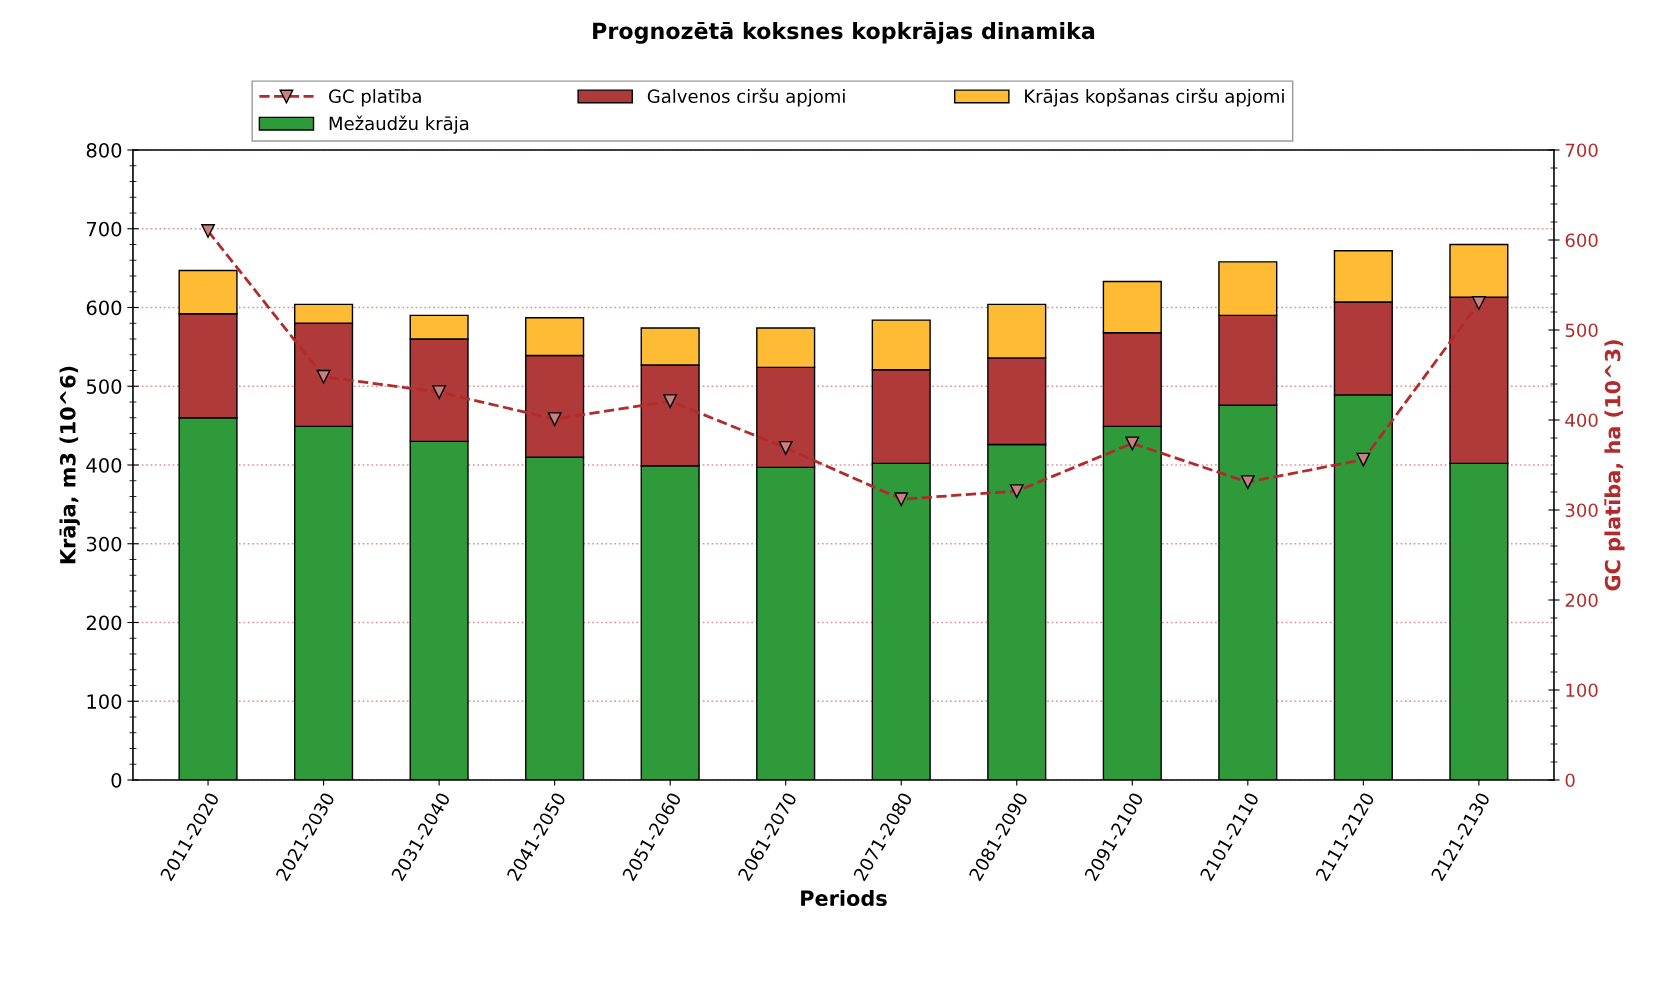 The width and height of the screenshot is (1662, 1000). I want to click on y2-axis-title: GC platība, ha (10^3), so click(1614, 465).